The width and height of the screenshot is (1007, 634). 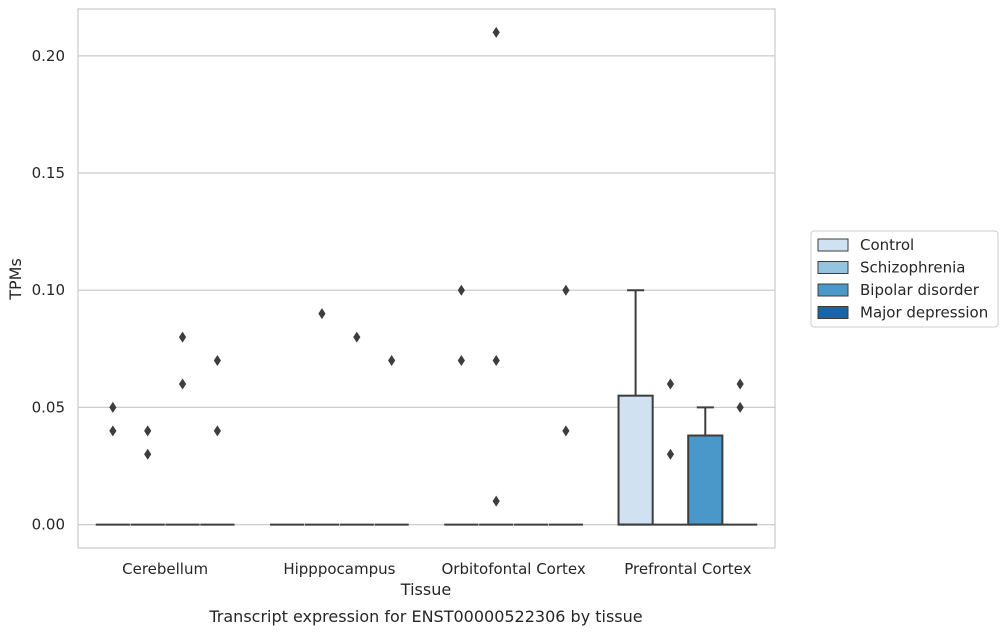 What do you see at coordinates (514, 569) in the screenshot?
I see `x-tick-label: Orbitofontal Cortex` at bounding box center [514, 569].